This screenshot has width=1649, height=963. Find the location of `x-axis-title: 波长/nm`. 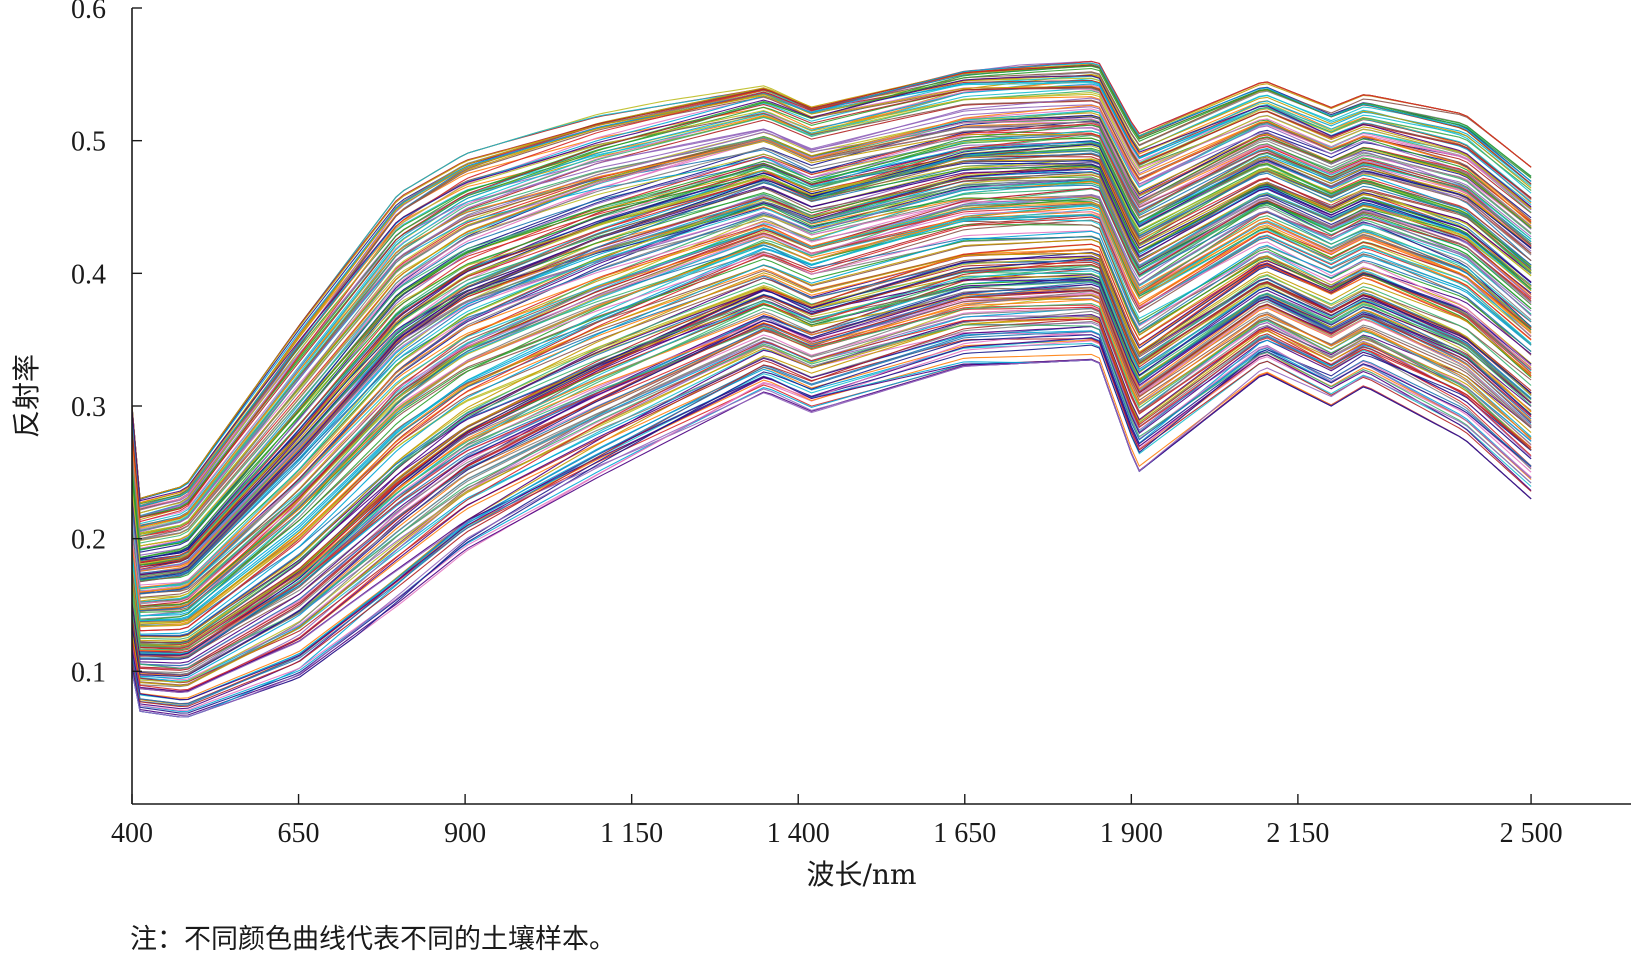

x-axis-title: 波长/nm is located at coordinates (861, 874).